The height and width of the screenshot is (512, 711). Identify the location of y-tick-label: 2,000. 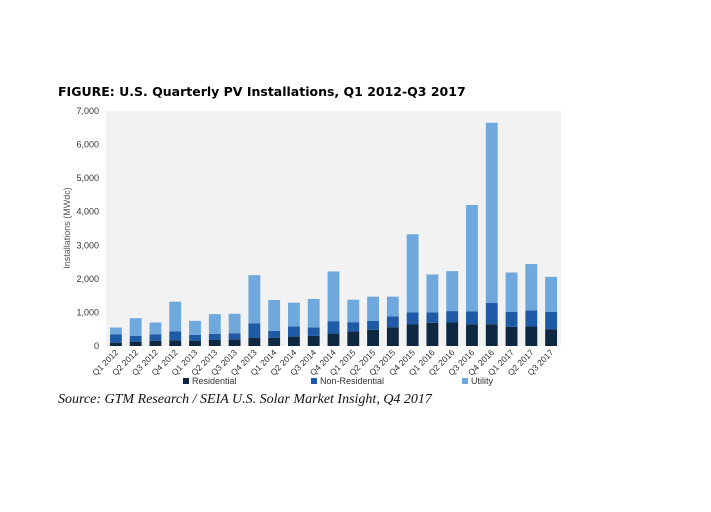
(87, 279).